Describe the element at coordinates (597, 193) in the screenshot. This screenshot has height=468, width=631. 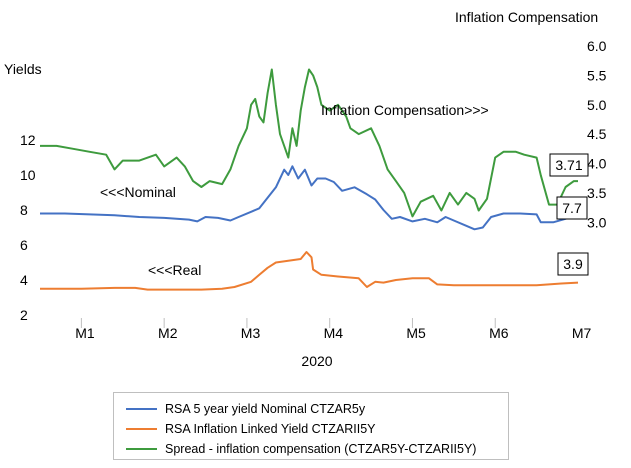
I see `right-tick-label: 3.5` at that location.